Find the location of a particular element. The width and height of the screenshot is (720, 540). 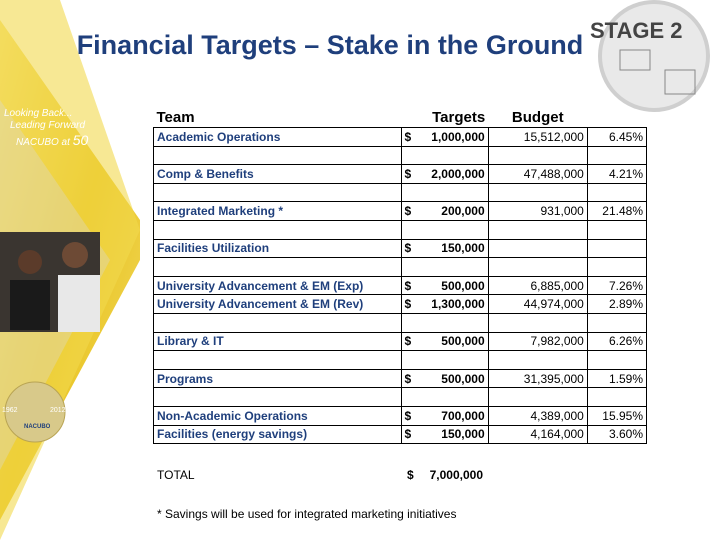

budget-cell: 4,164,000 is located at coordinates (537, 434).